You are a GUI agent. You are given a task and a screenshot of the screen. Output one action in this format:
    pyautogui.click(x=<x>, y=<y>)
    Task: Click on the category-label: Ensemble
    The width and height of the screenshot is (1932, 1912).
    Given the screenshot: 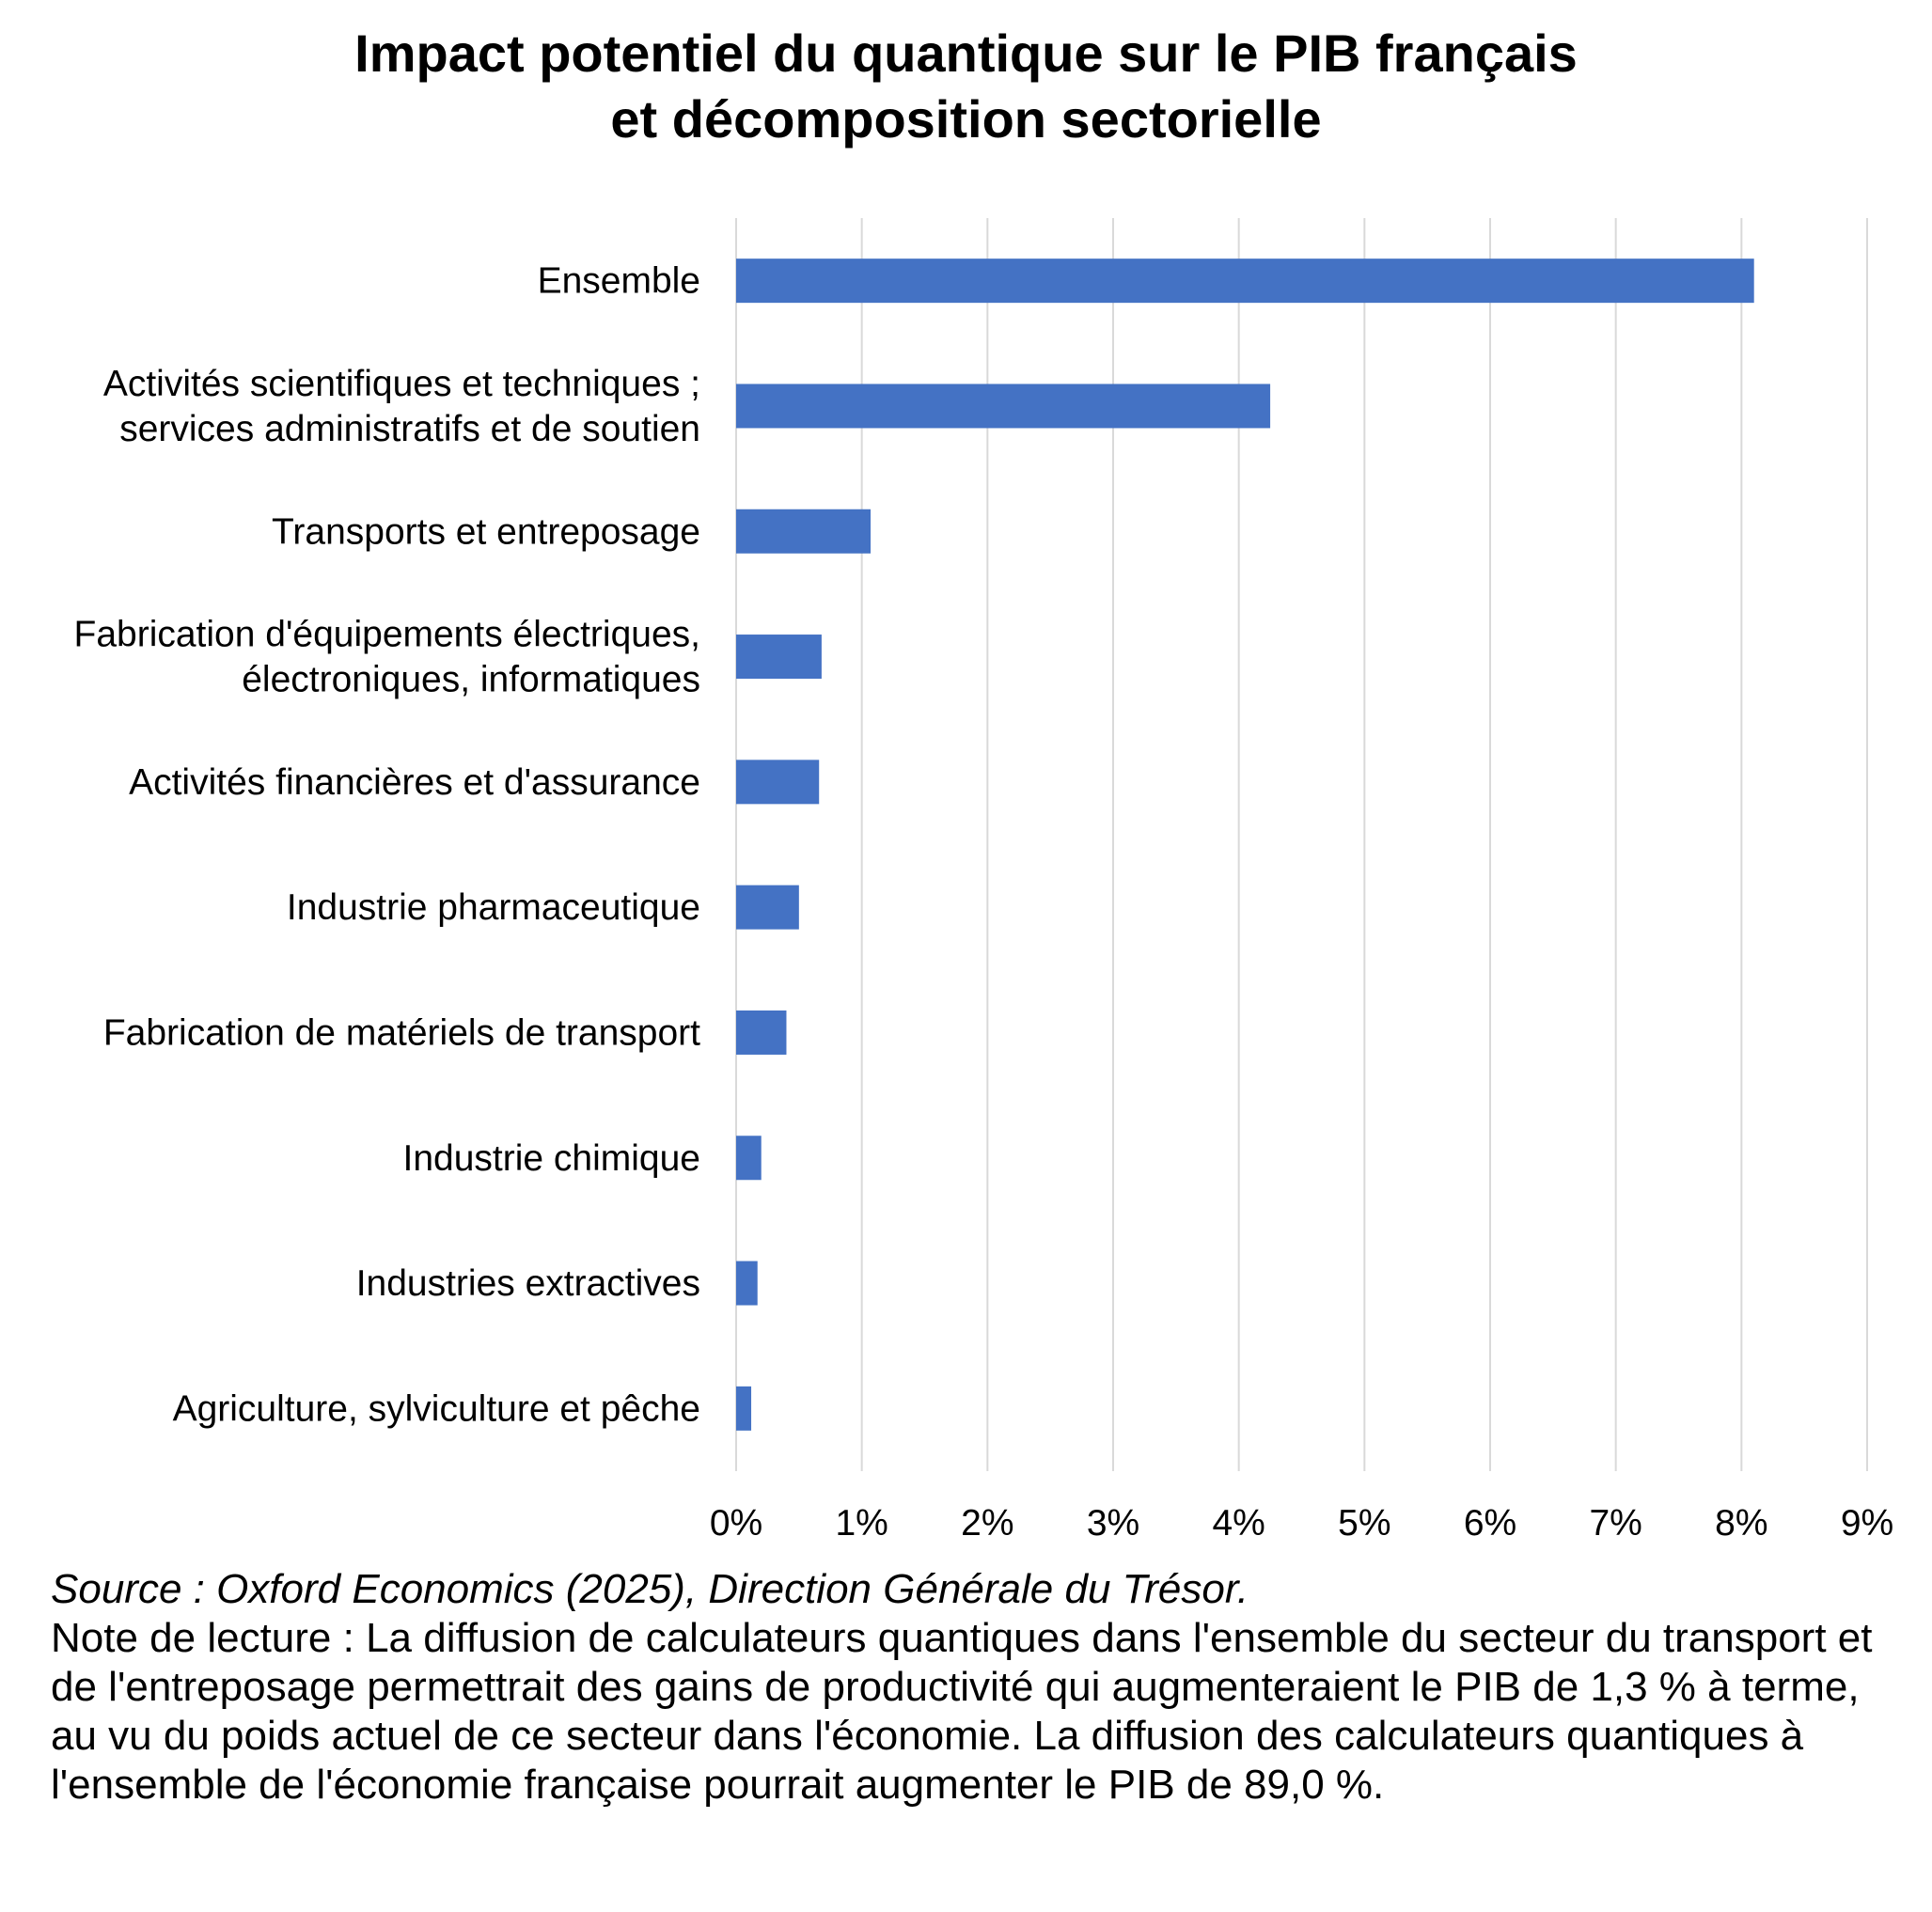 What is the action you would take?
    pyautogui.click(x=619, y=281)
    